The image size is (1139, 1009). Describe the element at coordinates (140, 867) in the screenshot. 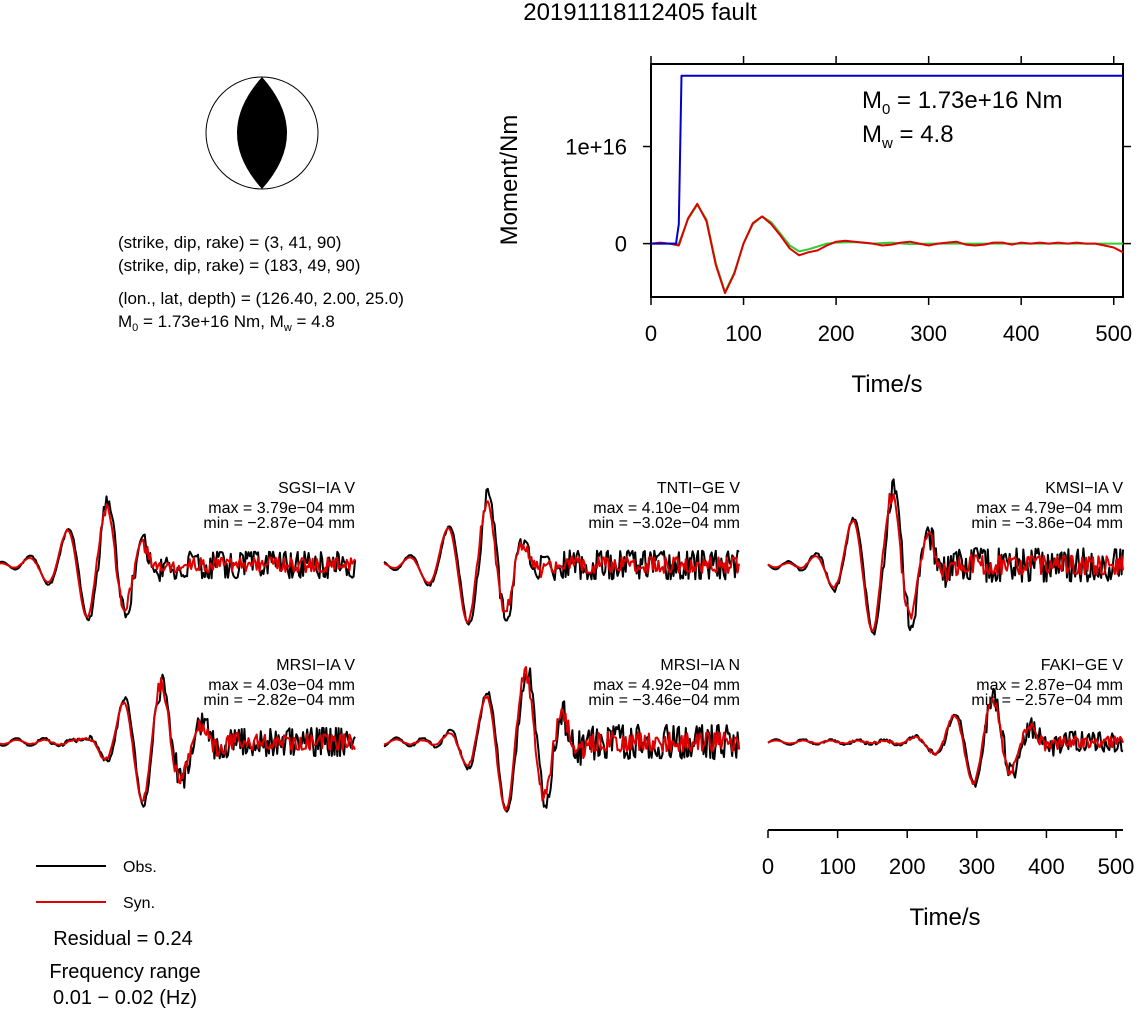

I see `legend-obs-label: Obs.` at that location.